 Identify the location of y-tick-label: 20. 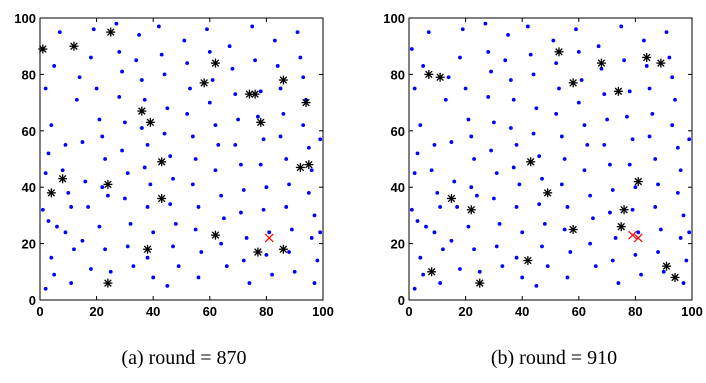
(29, 244).